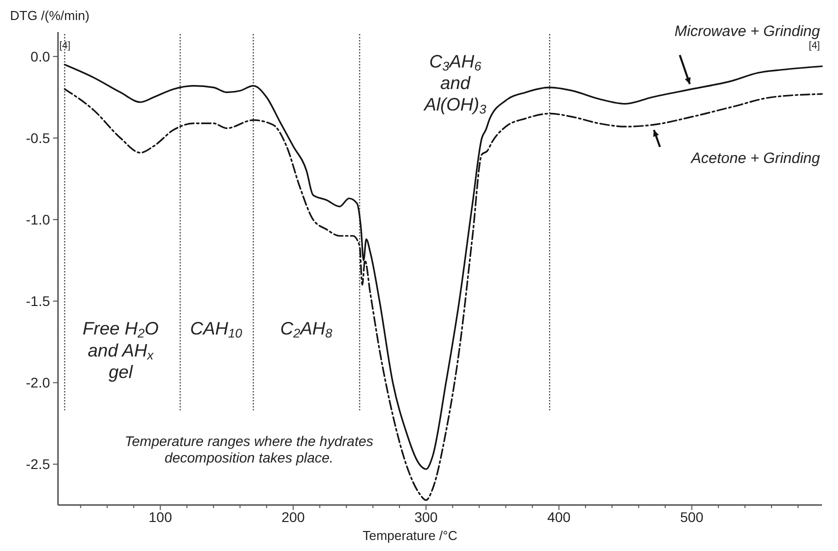 The width and height of the screenshot is (838, 551). I want to click on x-tick-label: 300, so click(426, 517).